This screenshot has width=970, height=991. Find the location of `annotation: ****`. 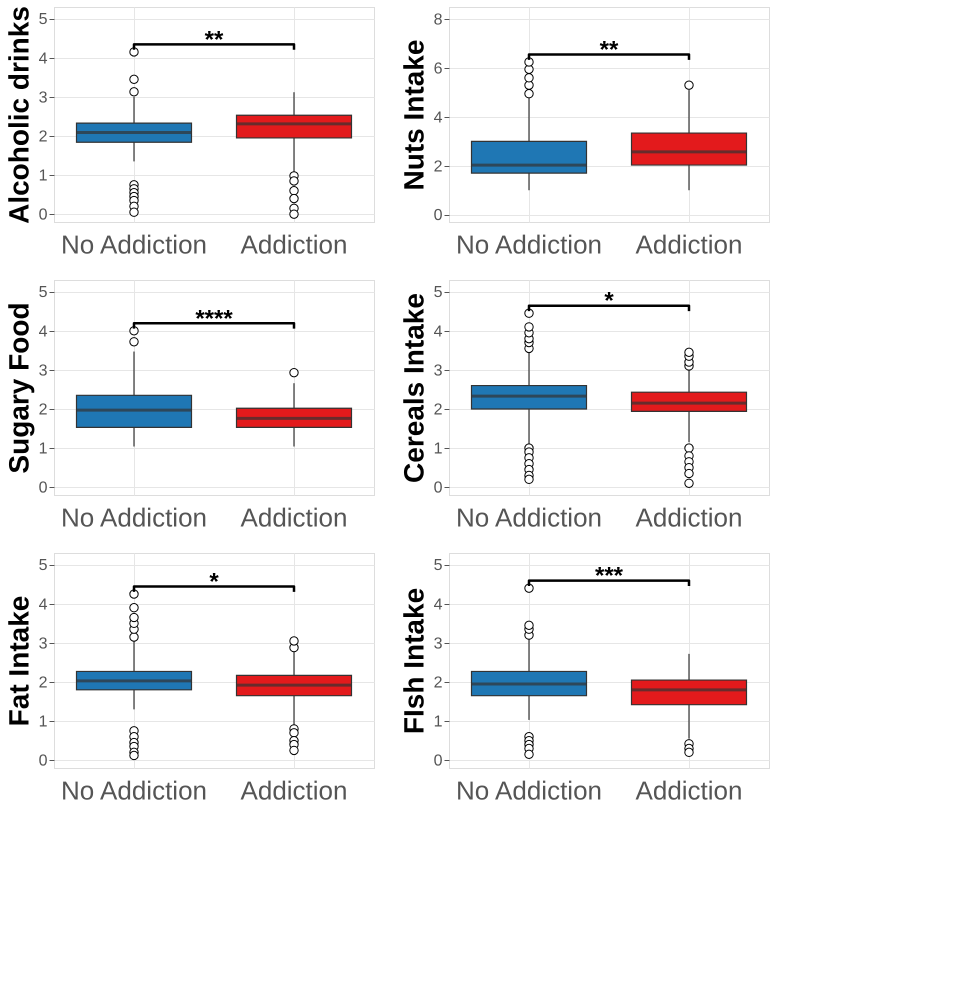

annotation: **** is located at coordinates (214, 318).